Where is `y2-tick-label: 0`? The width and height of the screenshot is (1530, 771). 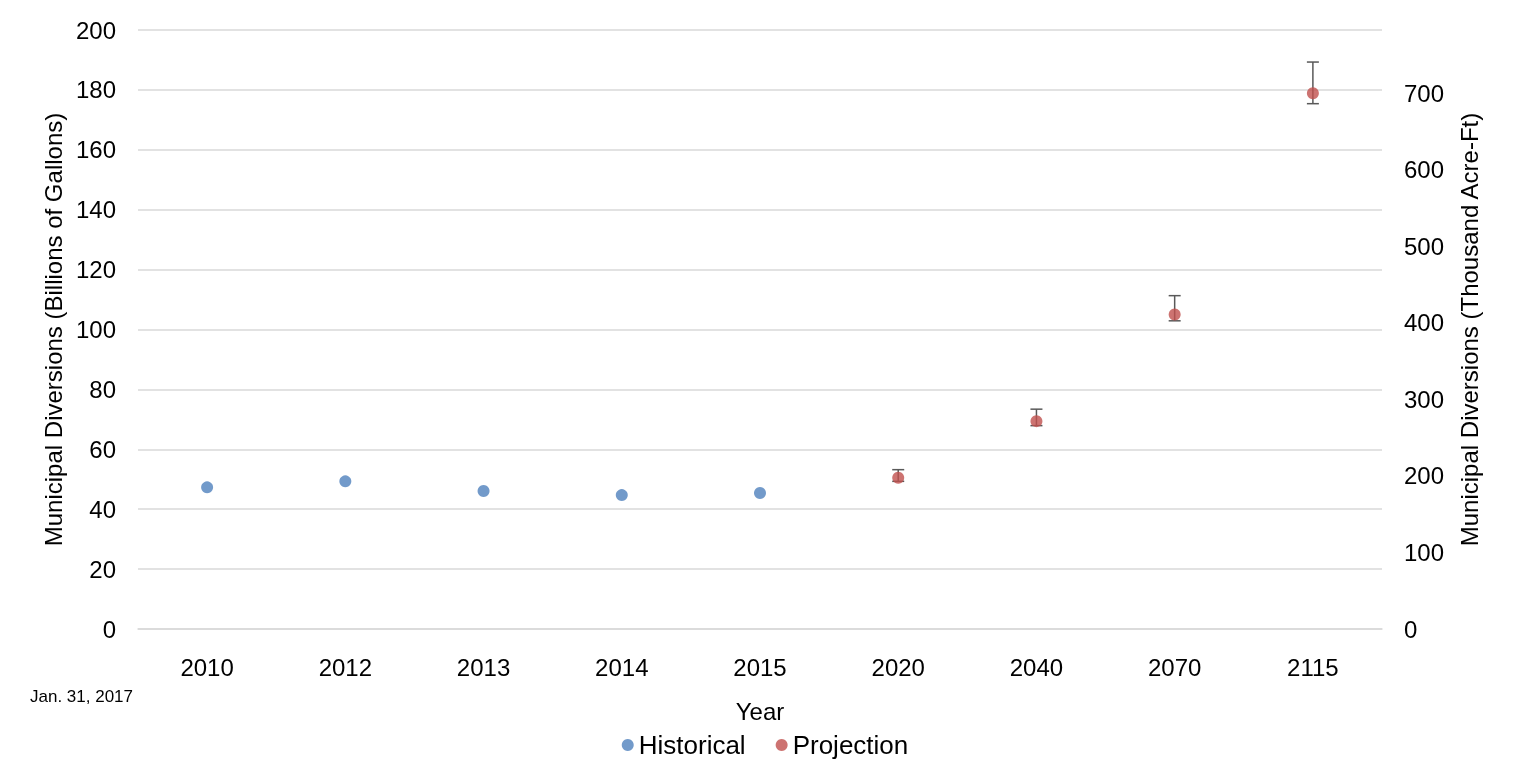 y2-tick-label: 0 is located at coordinates (1411, 629).